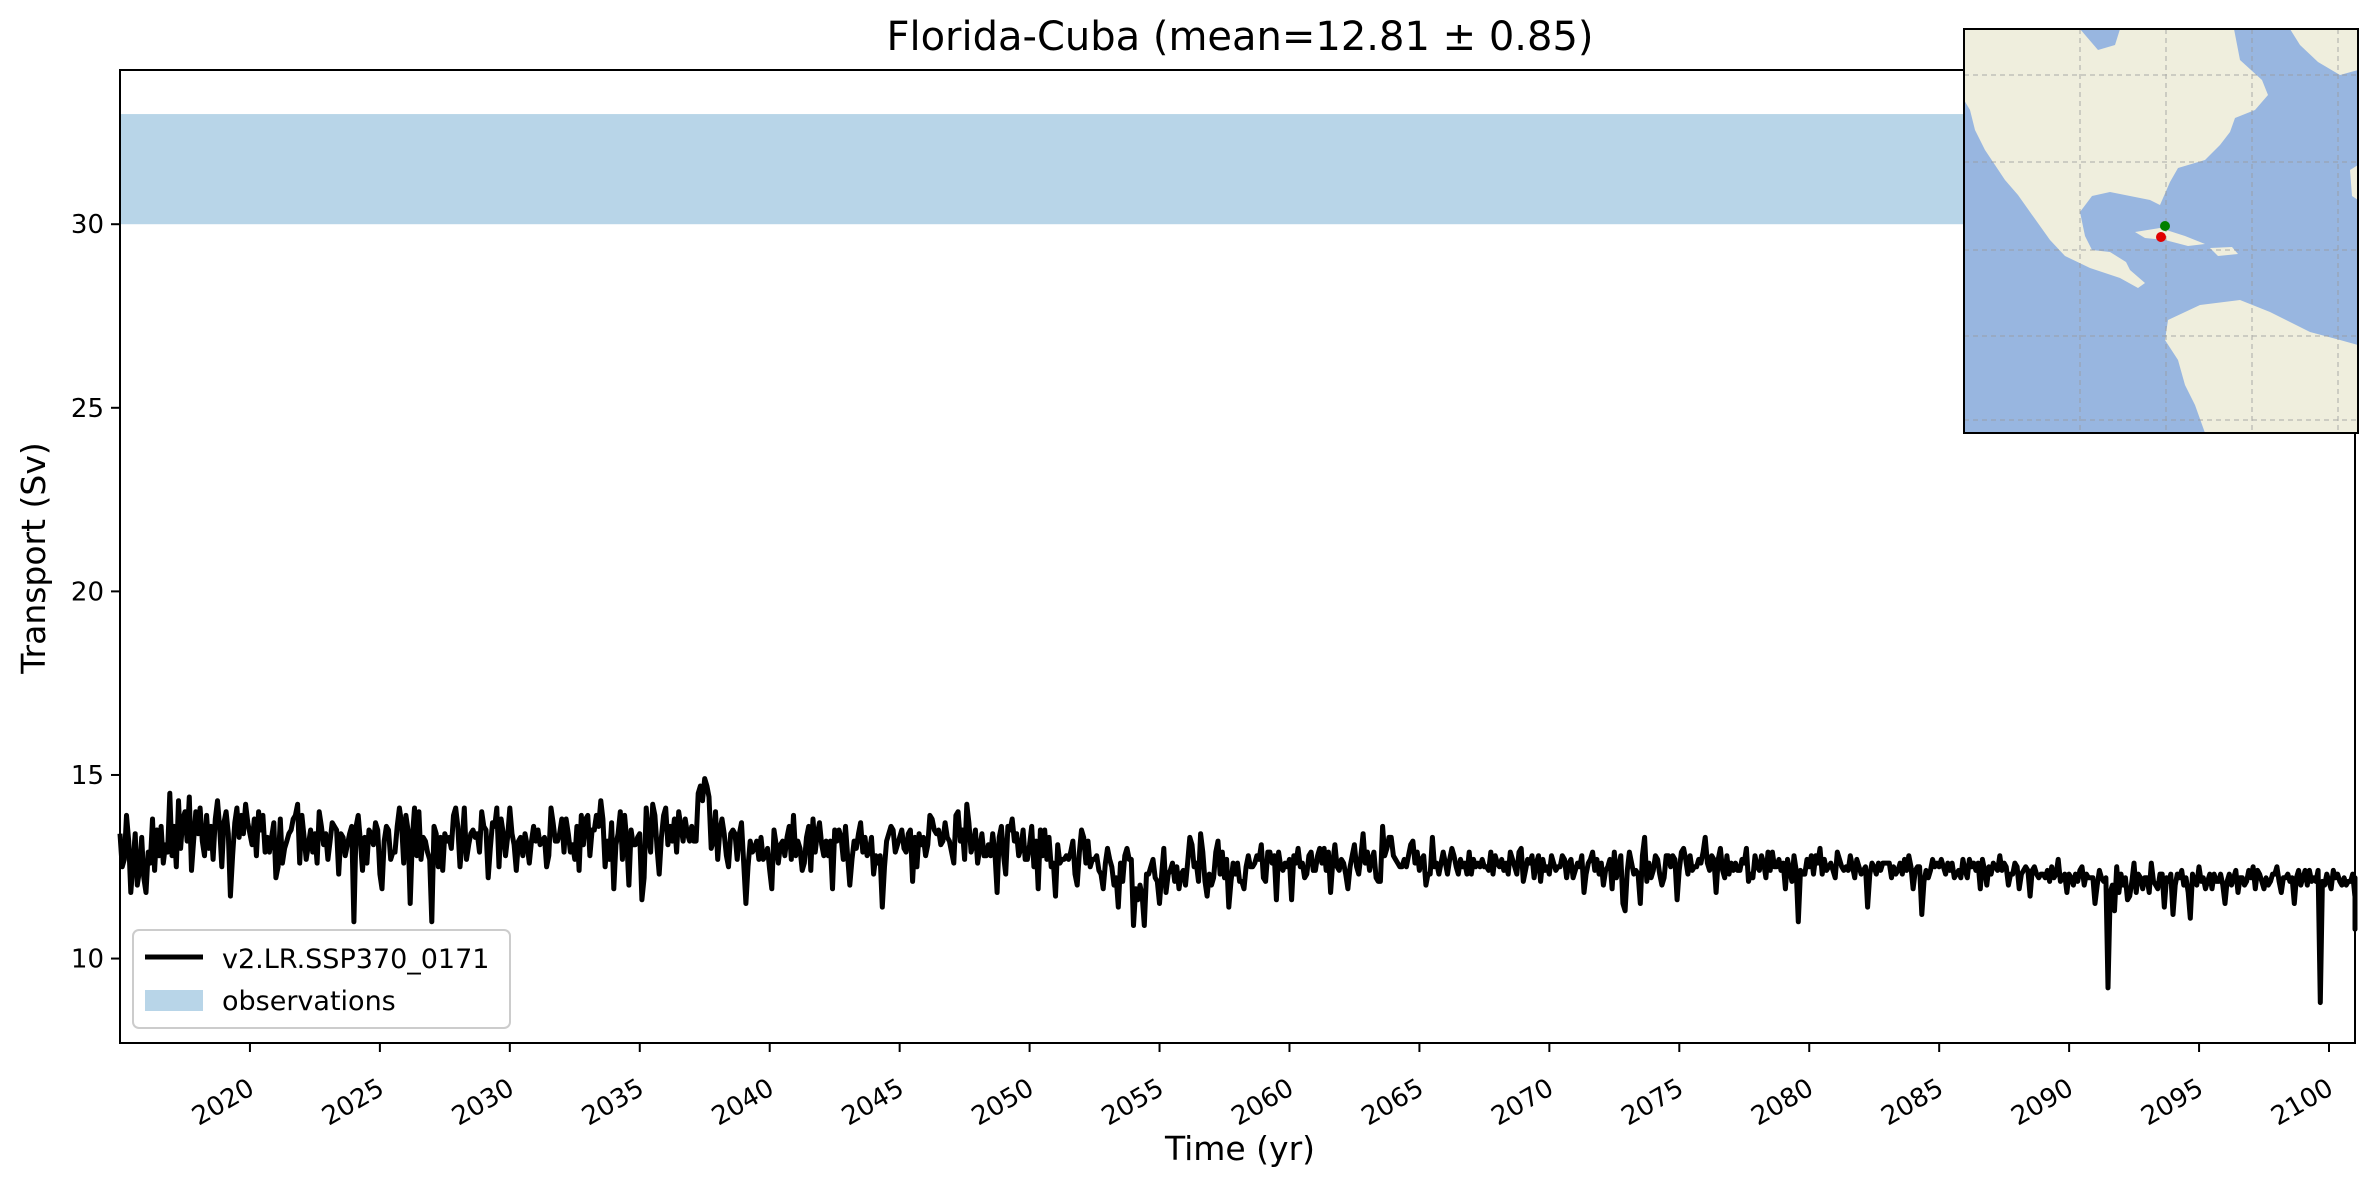 Image resolution: width=2375 pixels, height=1180 pixels. What do you see at coordinates (2354, 182) in the screenshot?
I see `inset-map-land-europe` at bounding box center [2354, 182].